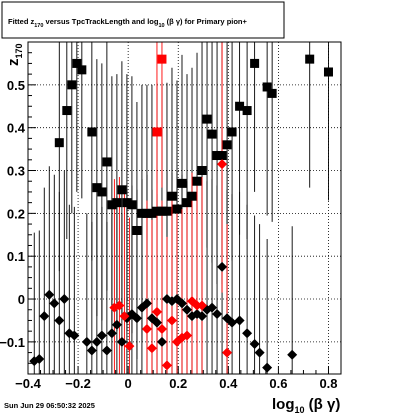 The image size is (400, 414). Describe the element at coordinates (178, 383) in the screenshot. I see `x-tick-label-3: 0.2` at that location.